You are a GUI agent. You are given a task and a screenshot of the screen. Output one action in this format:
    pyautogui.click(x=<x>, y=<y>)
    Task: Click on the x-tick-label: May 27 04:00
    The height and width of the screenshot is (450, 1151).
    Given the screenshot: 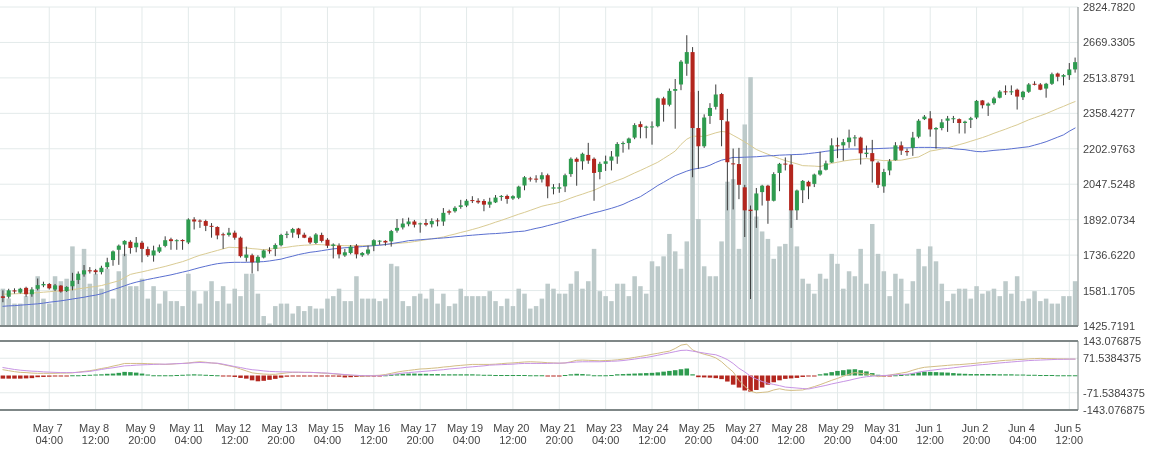 What is the action you would take?
    pyautogui.click(x=745, y=434)
    